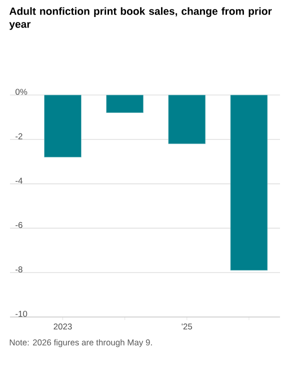 This screenshot has width=291, height=369. What do you see at coordinates (63, 327) in the screenshot?
I see `x-tick-label: 2023` at bounding box center [63, 327].